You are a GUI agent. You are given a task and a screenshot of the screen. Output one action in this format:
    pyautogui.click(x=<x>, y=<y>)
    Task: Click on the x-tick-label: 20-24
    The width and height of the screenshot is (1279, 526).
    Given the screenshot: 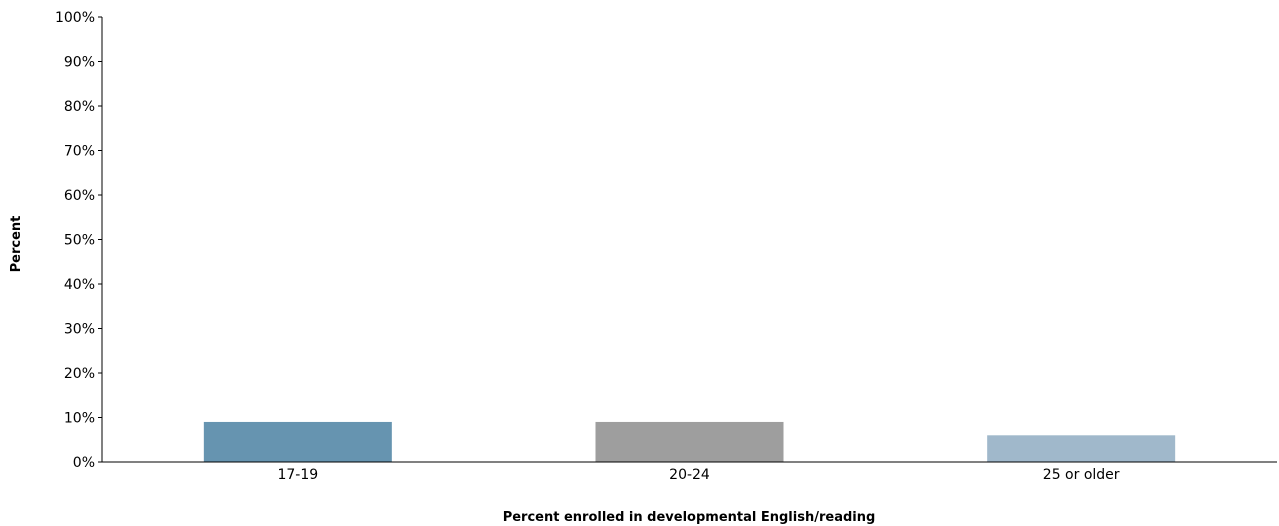 What is the action you would take?
    pyautogui.click(x=689, y=475)
    